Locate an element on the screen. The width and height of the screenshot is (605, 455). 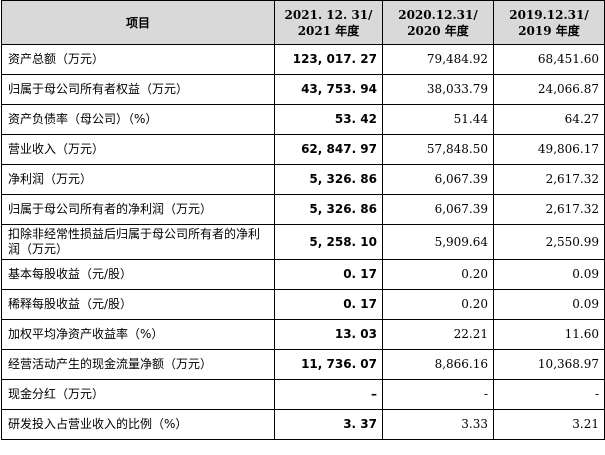
table-row: 研发投入占营业收入的比例（%） 3. 37 3.33 3.21 is located at coordinates (303, 424).